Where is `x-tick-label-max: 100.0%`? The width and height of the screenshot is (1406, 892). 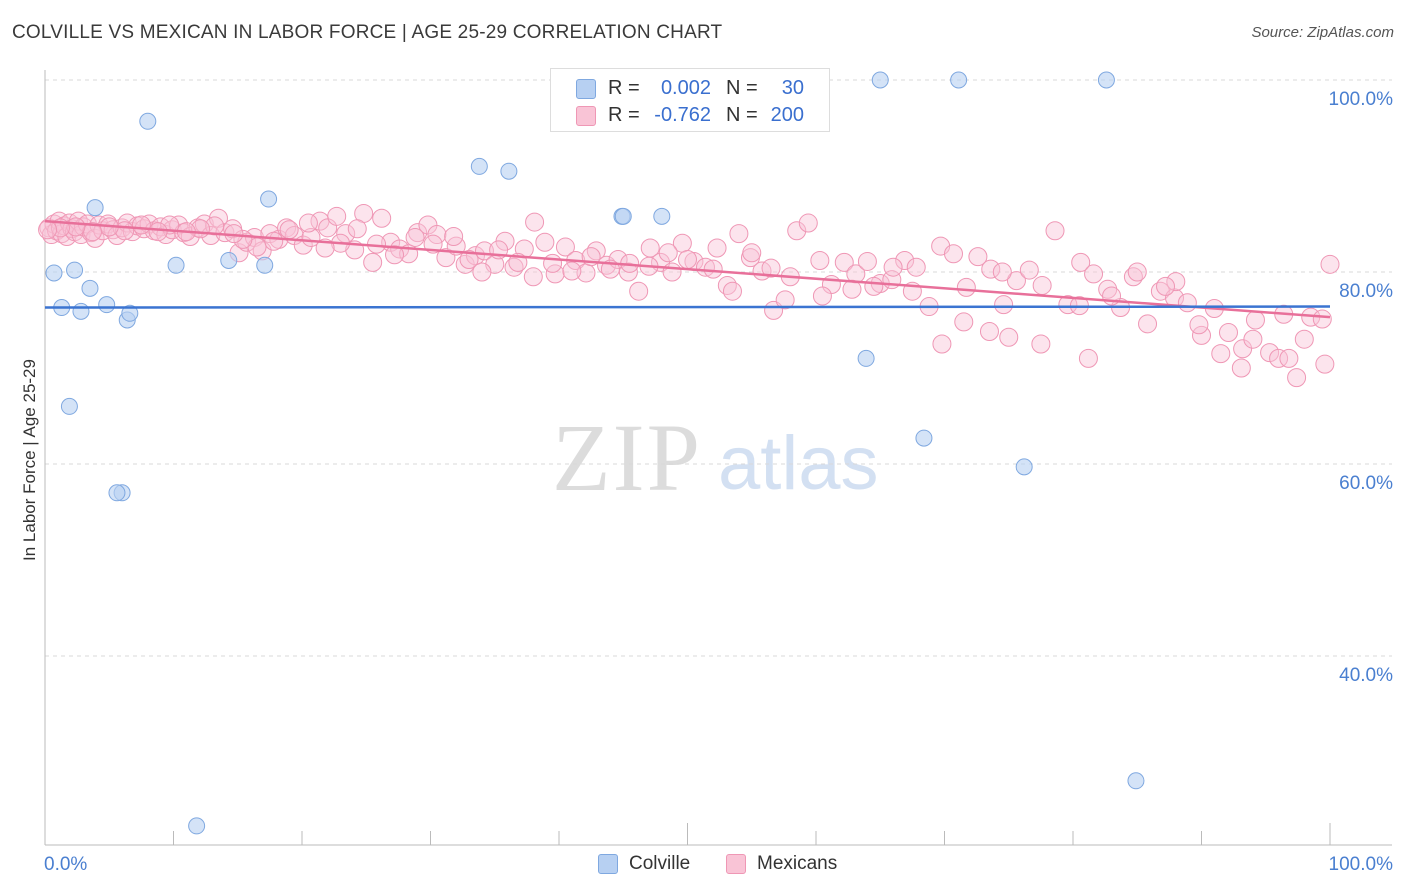 x-tick-label-max: 100.0% is located at coordinates (1361, 864).